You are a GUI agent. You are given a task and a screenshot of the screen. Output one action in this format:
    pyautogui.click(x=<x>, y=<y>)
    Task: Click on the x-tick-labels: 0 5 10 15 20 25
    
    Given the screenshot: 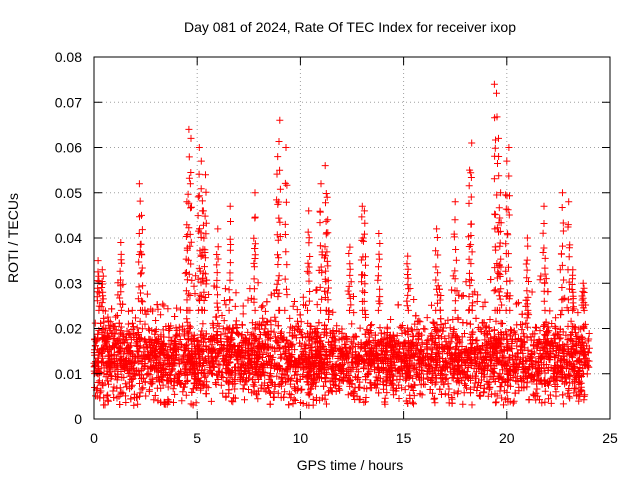 What is the action you would take?
    pyautogui.click(x=354, y=438)
    